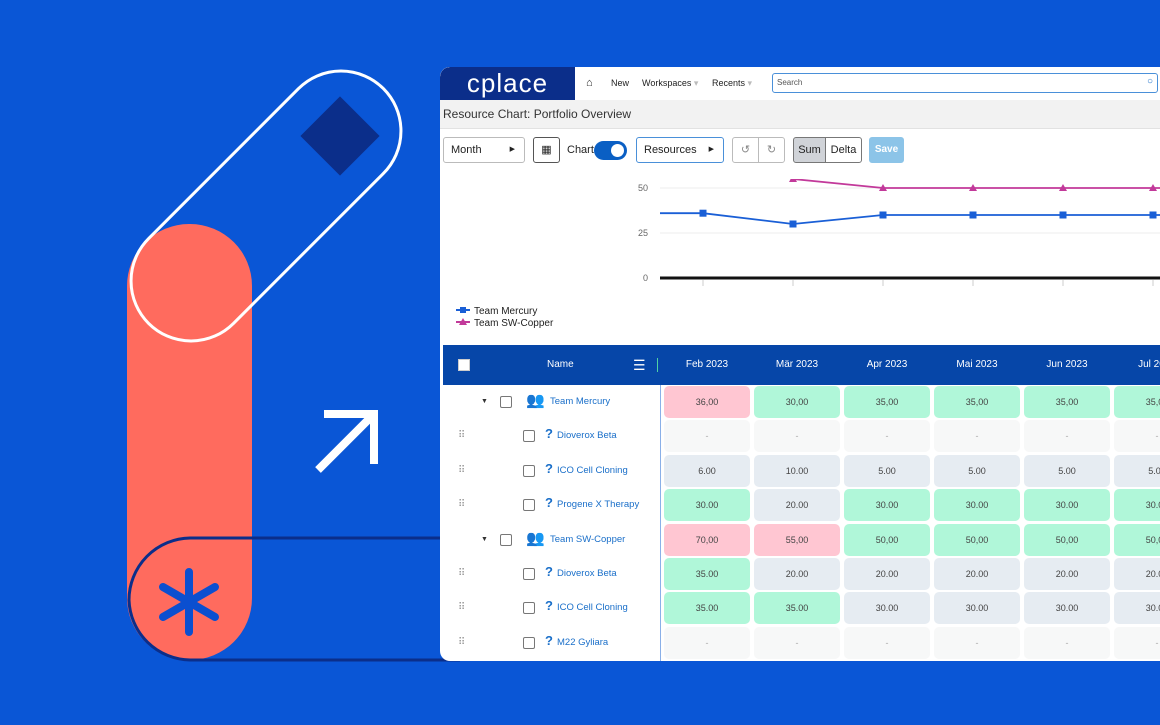  I want to click on outlined-pill, so click(266, 206).